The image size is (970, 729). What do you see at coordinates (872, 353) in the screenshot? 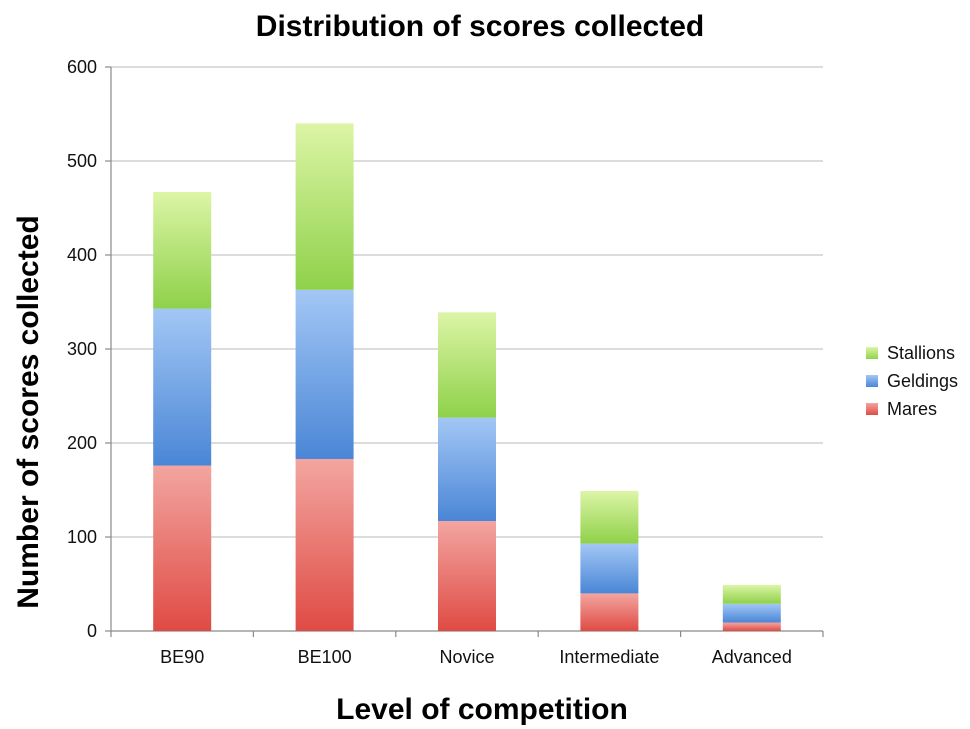
I see `legend-swatch-stallions` at bounding box center [872, 353].